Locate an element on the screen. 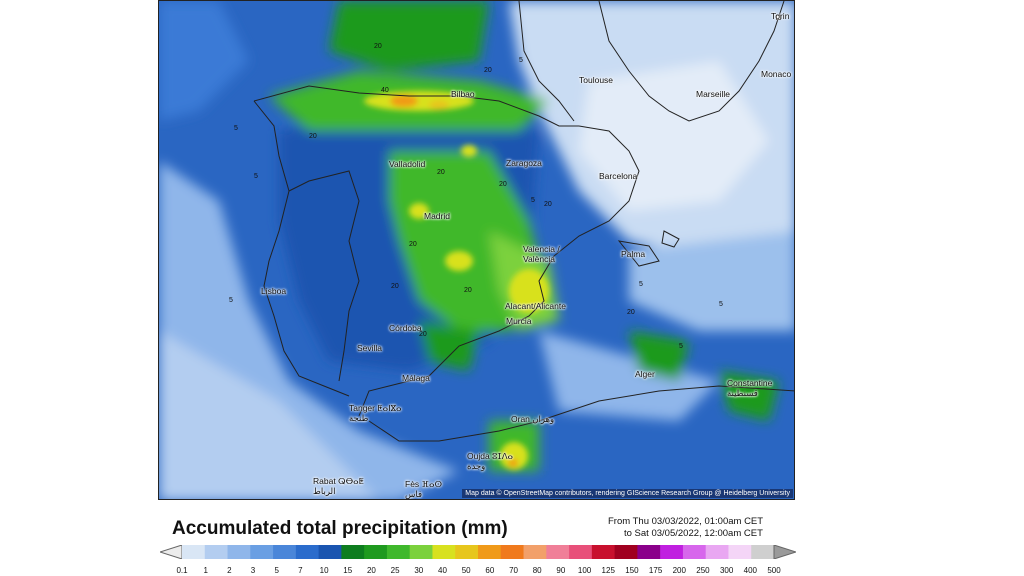  city-tanger: Tanger ⵟⴰⵏⴵⴰ طنجة is located at coordinates (375, 413).